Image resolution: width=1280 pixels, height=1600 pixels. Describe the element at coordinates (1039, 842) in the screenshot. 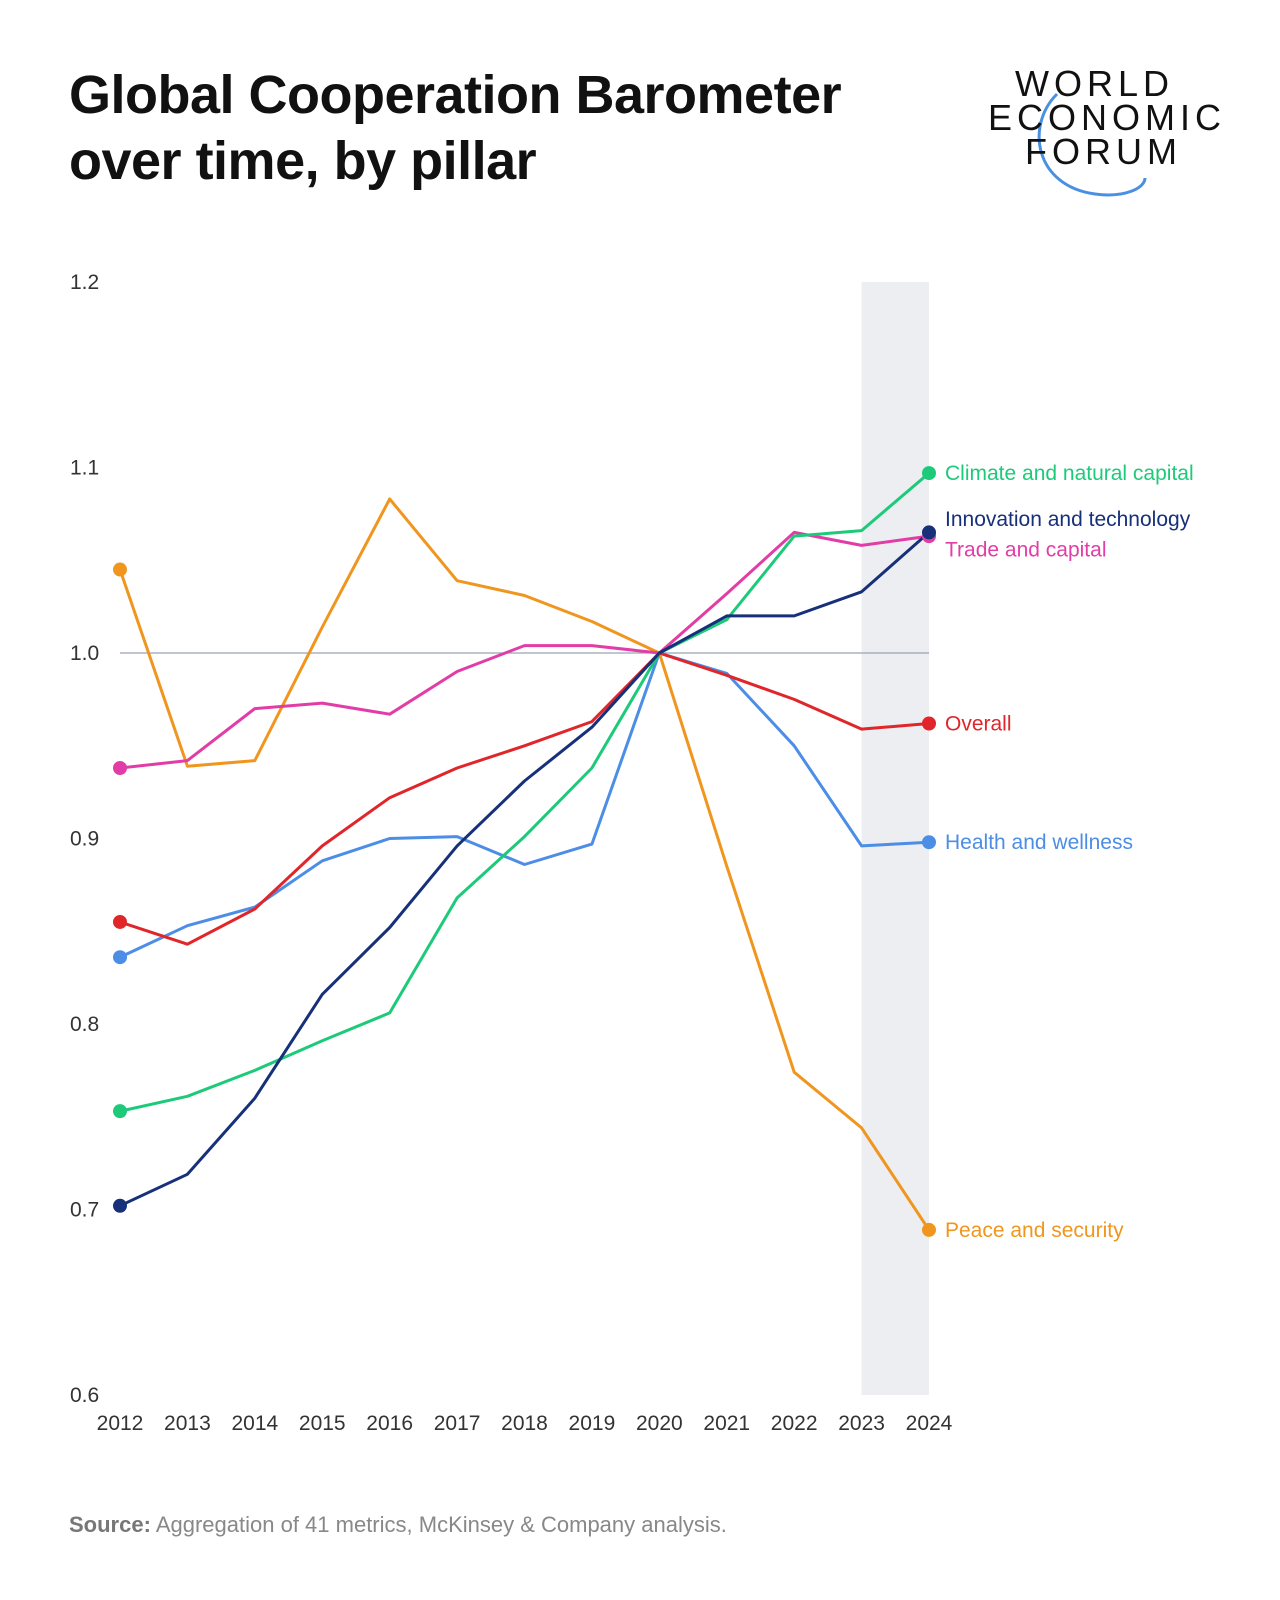

I see `series-label-health-and-wellness: Health and wellness` at that location.